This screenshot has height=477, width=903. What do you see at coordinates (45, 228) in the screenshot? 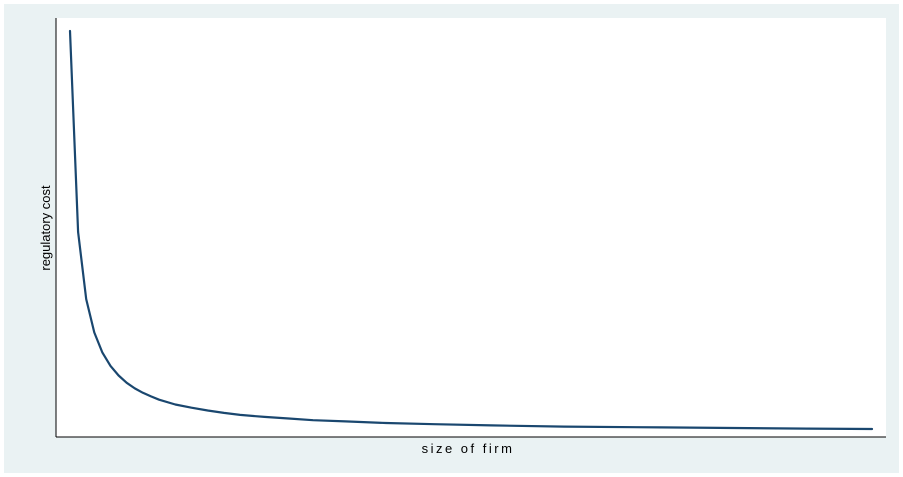
I see `y-axis-label: regulatory cost` at bounding box center [45, 228].